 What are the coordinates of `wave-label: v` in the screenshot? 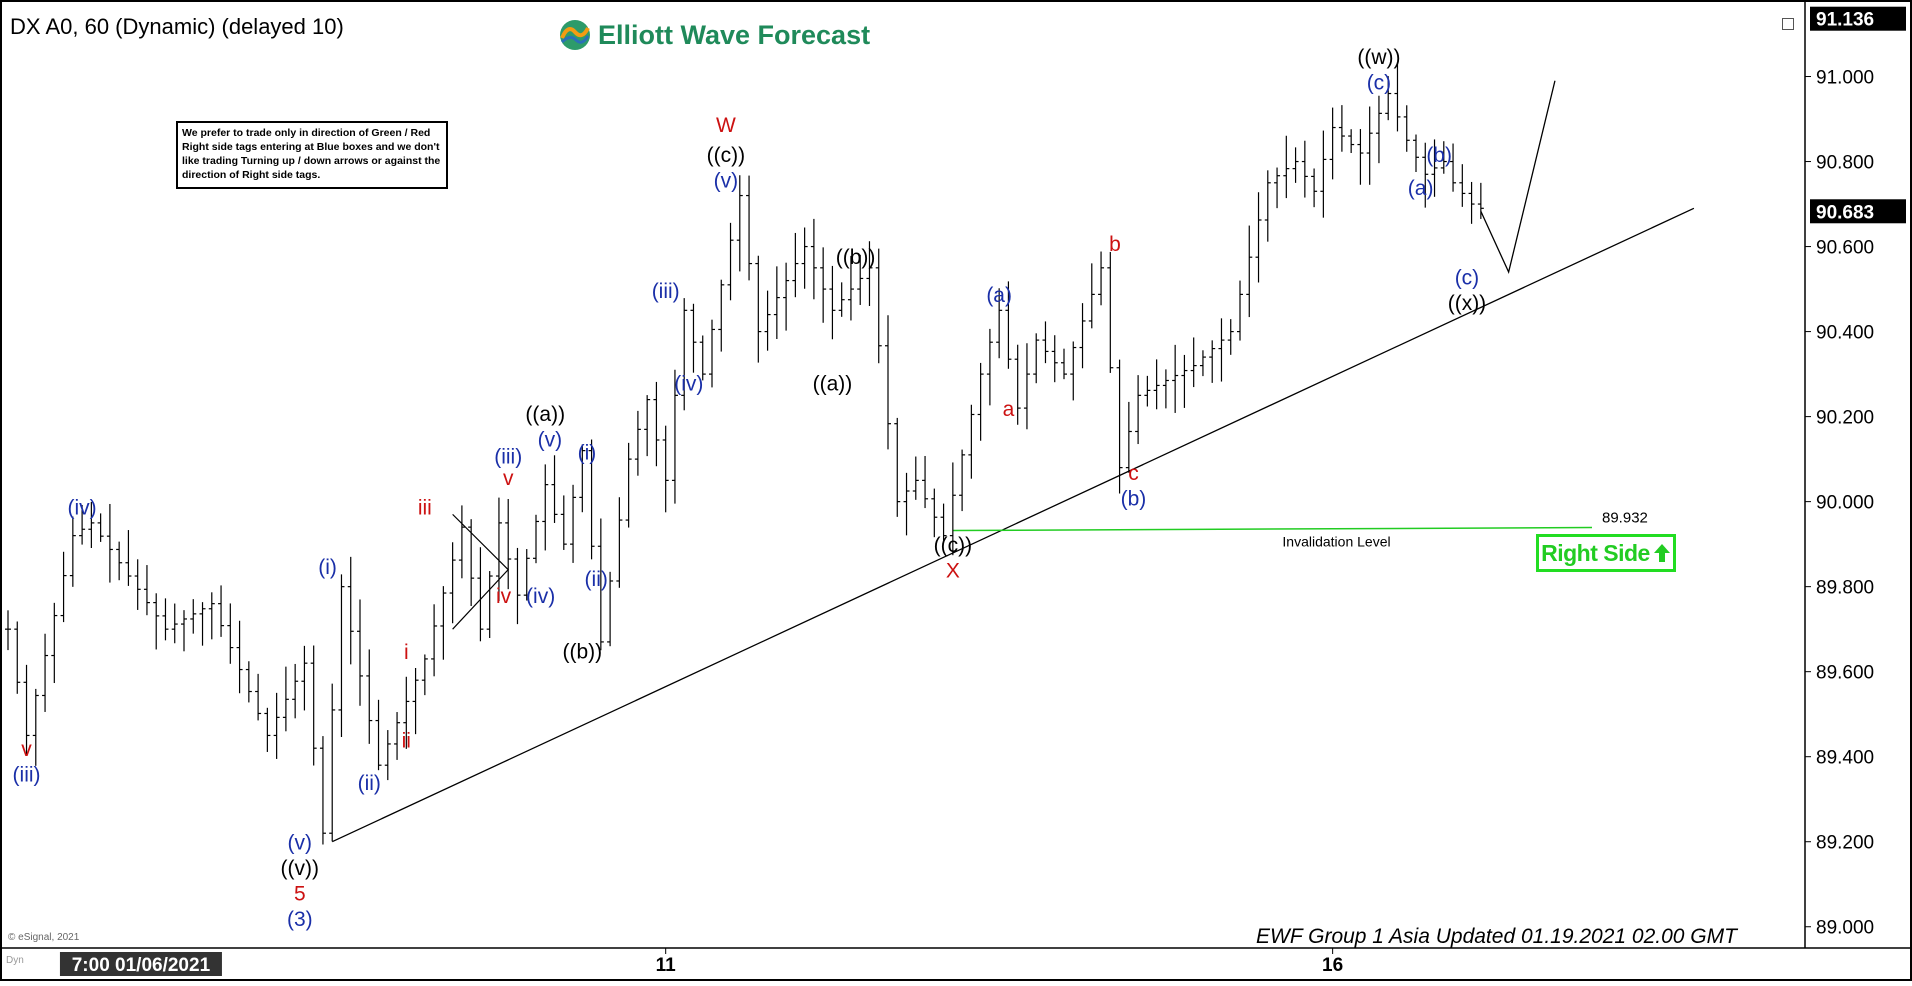 It's located at (26, 749).